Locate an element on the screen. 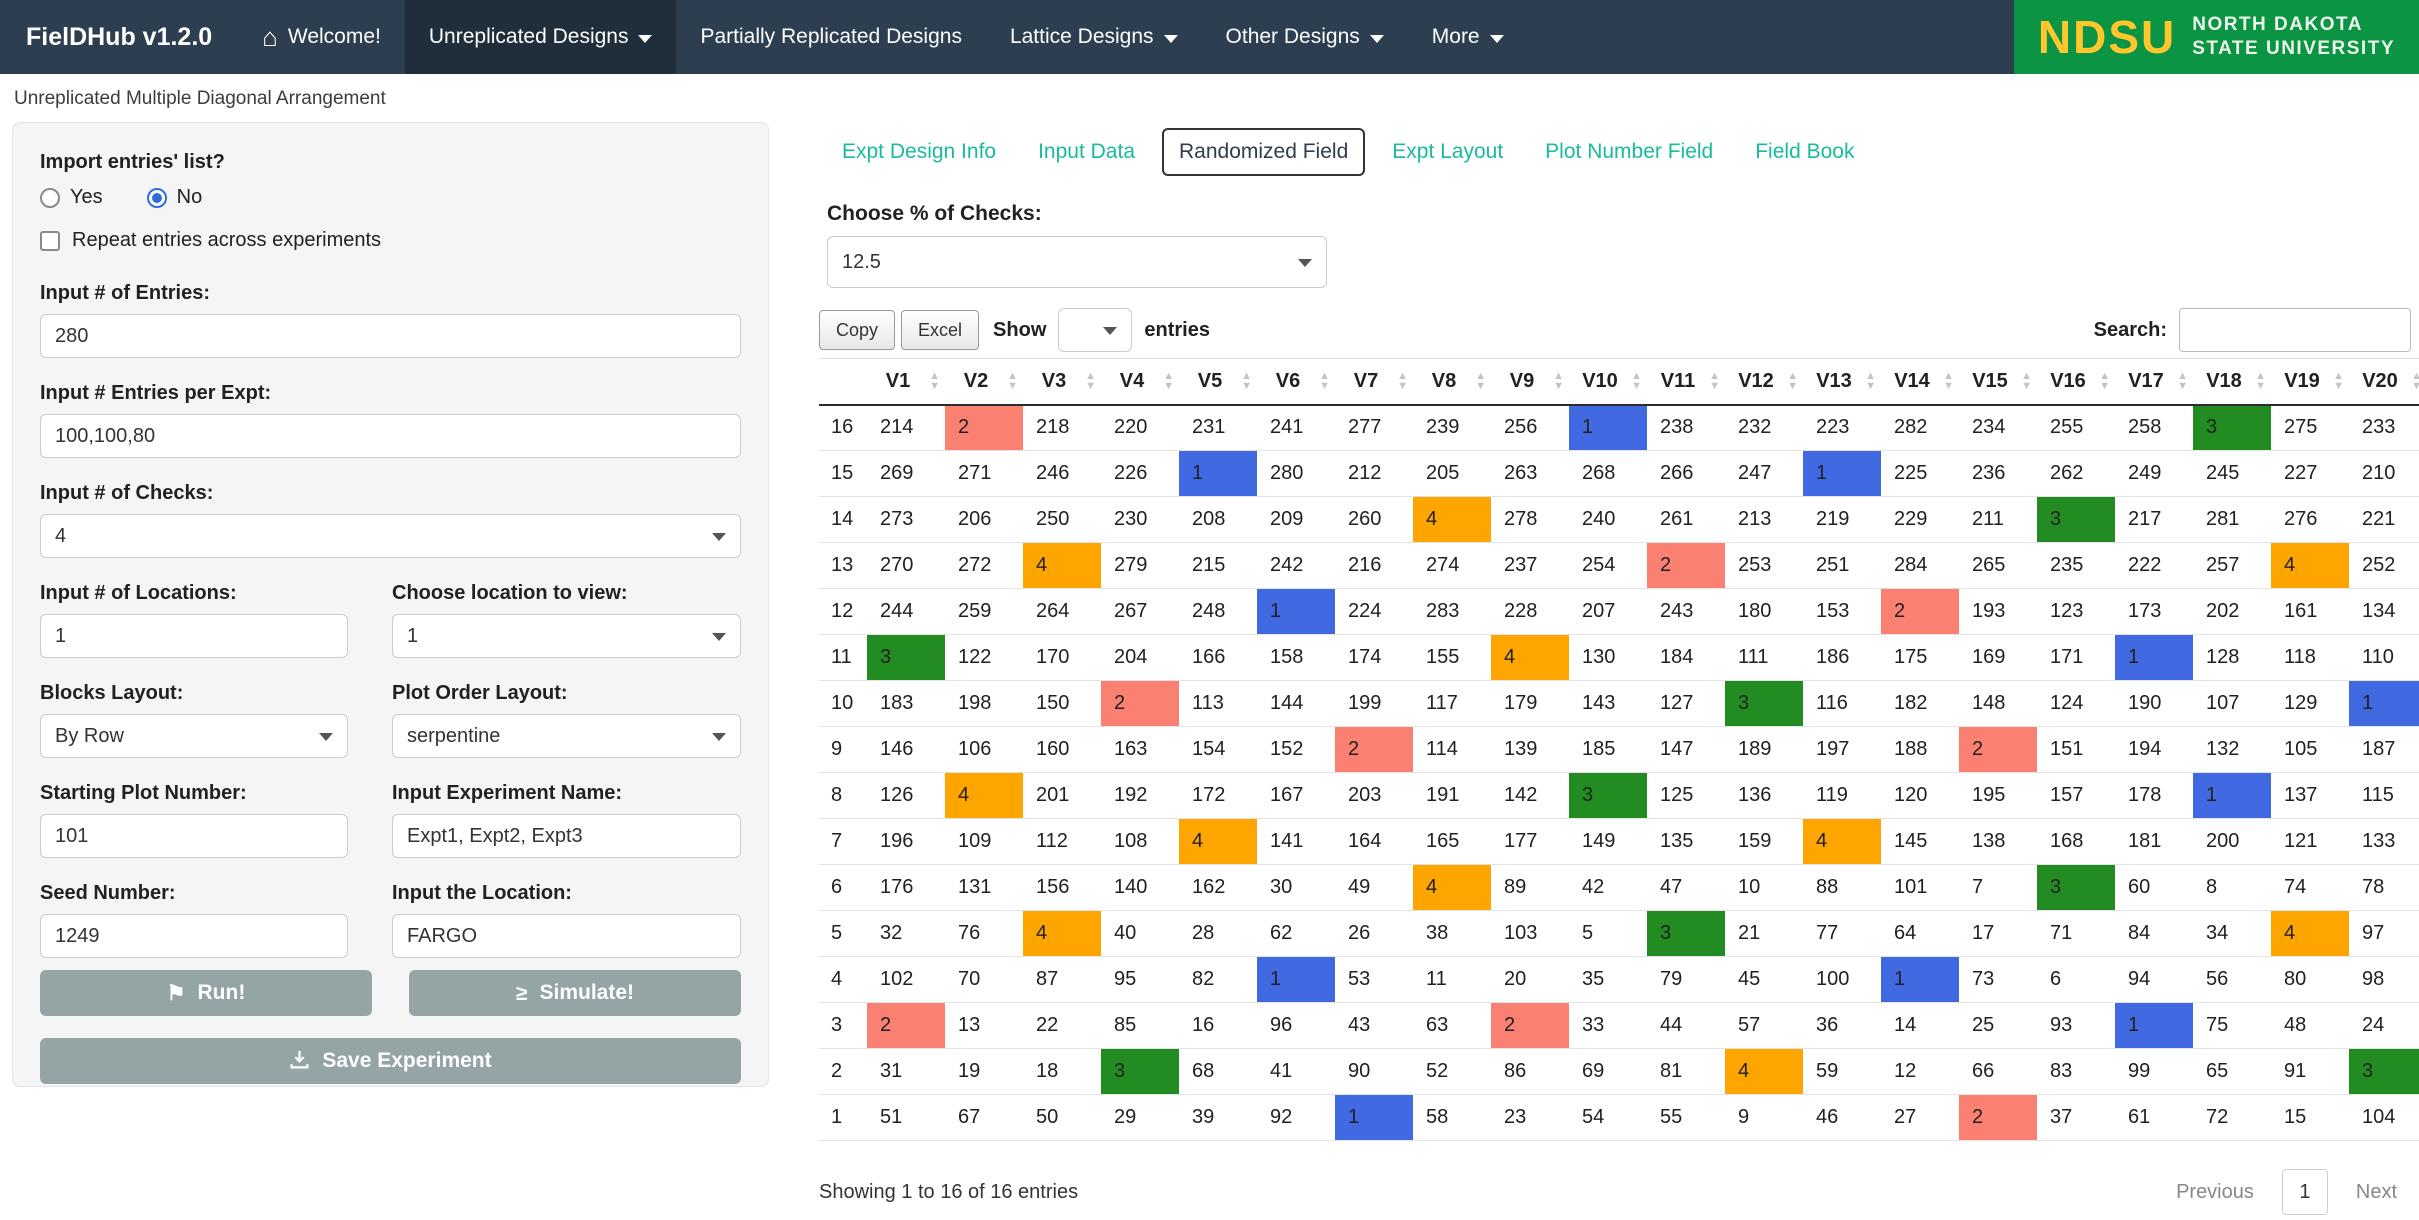 This screenshot has height=1220, width=2419. blocks-layout-select: By Row is located at coordinates (194, 736).